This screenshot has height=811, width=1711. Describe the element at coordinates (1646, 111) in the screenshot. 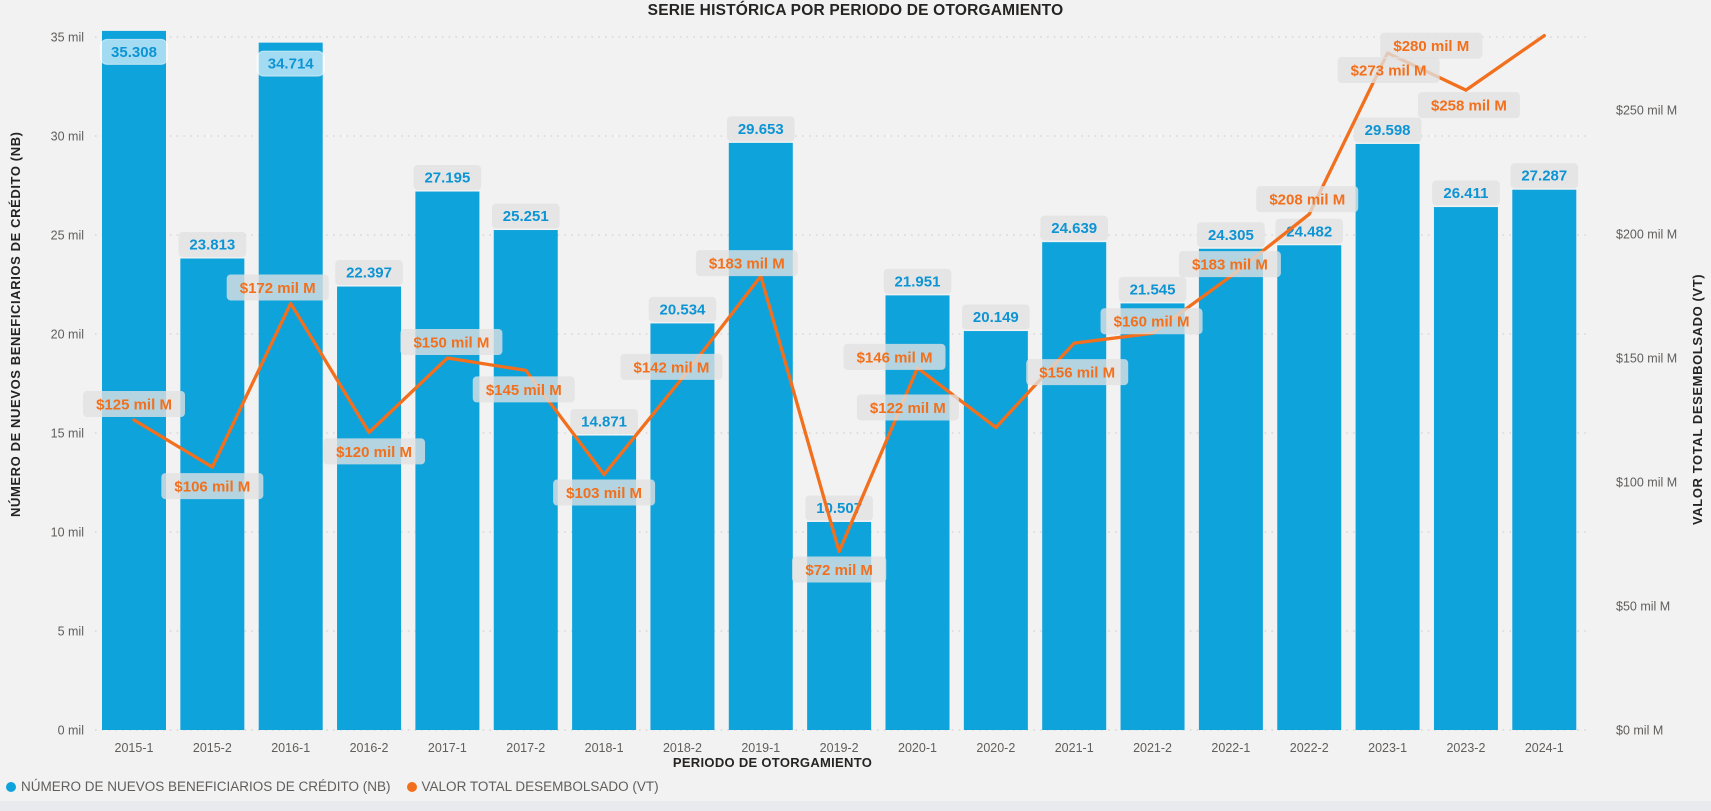

I see `right-axis-tick: $250 mil M` at that location.